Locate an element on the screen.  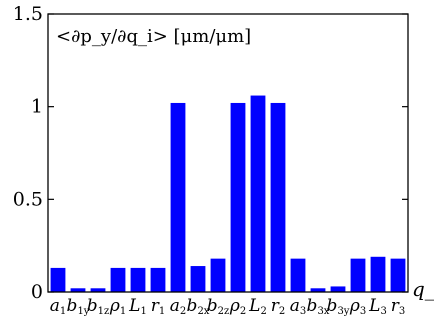
x-tick-label-13: a3 is located at coordinates (298, 306).